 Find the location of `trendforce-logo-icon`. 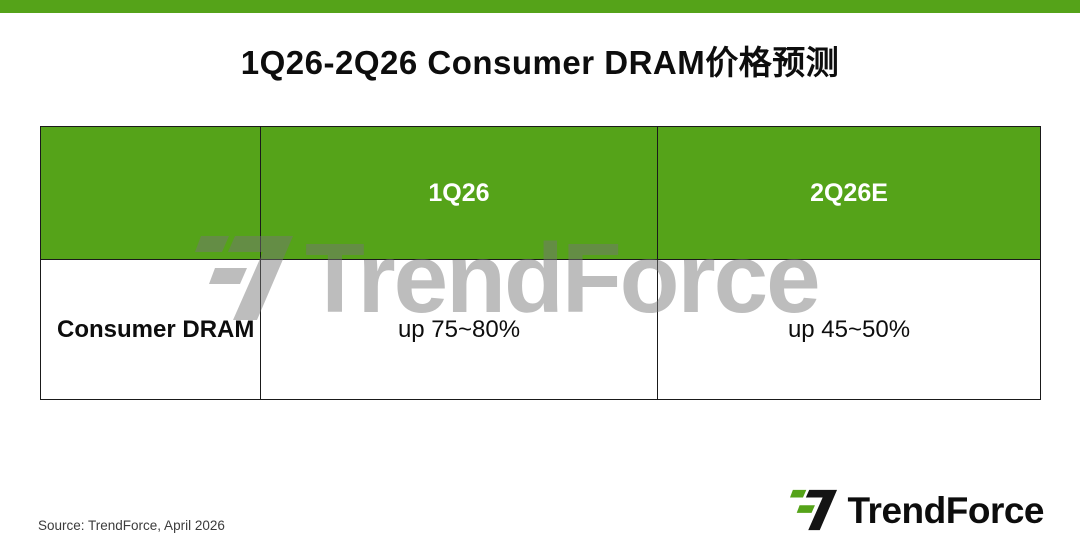

trendforce-logo-icon is located at coordinates (813, 510).